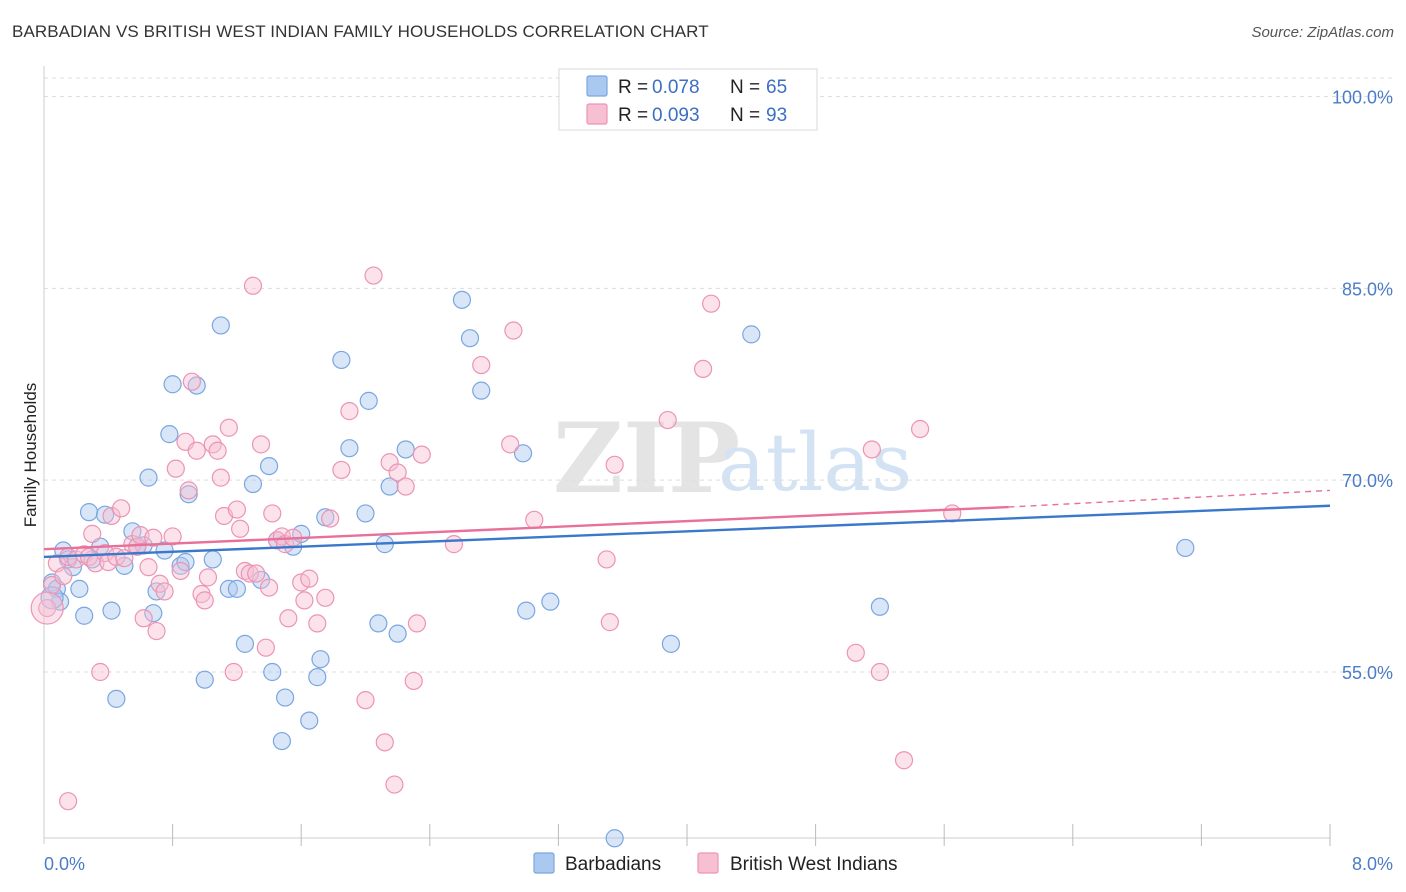 Image resolution: width=1406 pixels, height=892 pixels. What do you see at coordinates (776, 115) in the screenshot?
I see `n-value: 93` at bounding box center [776, 115].